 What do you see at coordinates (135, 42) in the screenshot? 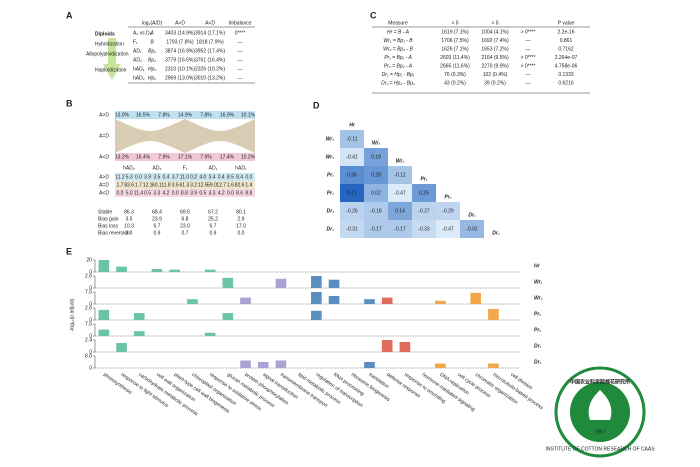
I see `table-cell: F₁` at bounding box center [135, 42].